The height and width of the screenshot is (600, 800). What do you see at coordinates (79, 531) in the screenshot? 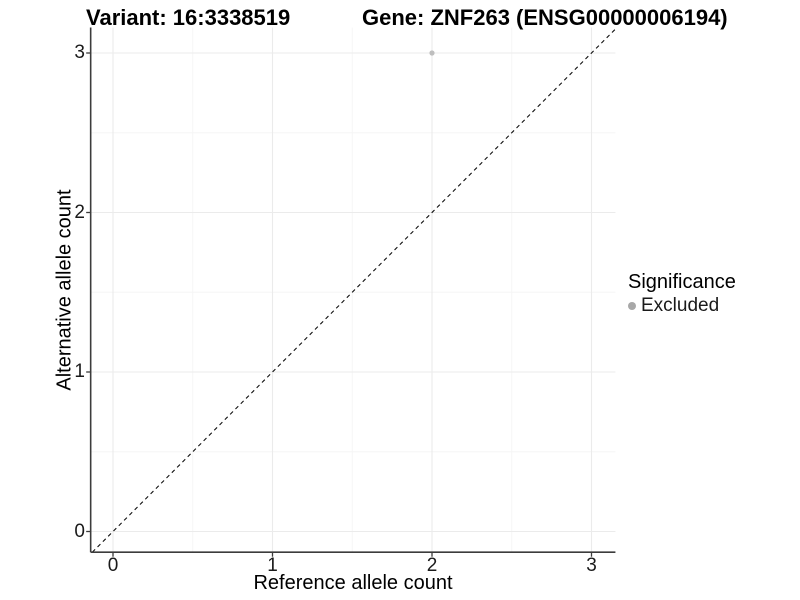
I see `y-tick-label-0: 0` at bounding box center [79, 531].